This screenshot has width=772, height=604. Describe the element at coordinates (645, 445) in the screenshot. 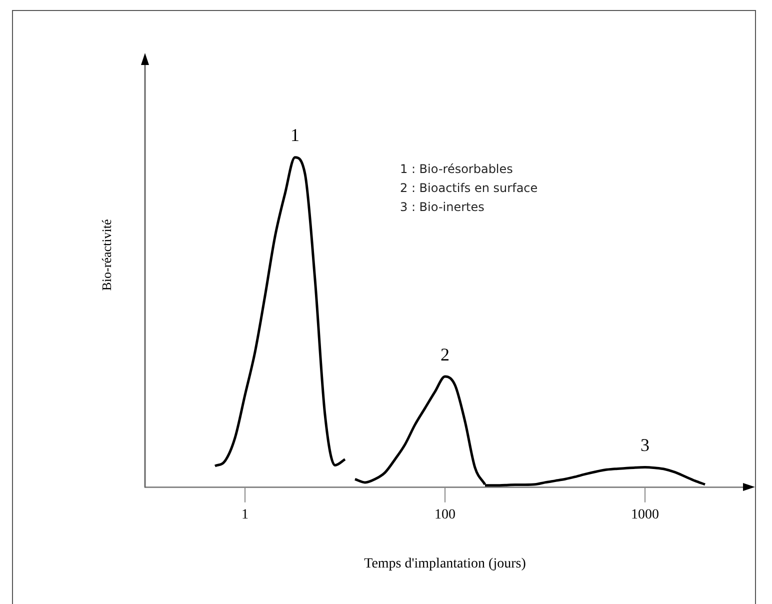

I see `series-label: 3` at that location.